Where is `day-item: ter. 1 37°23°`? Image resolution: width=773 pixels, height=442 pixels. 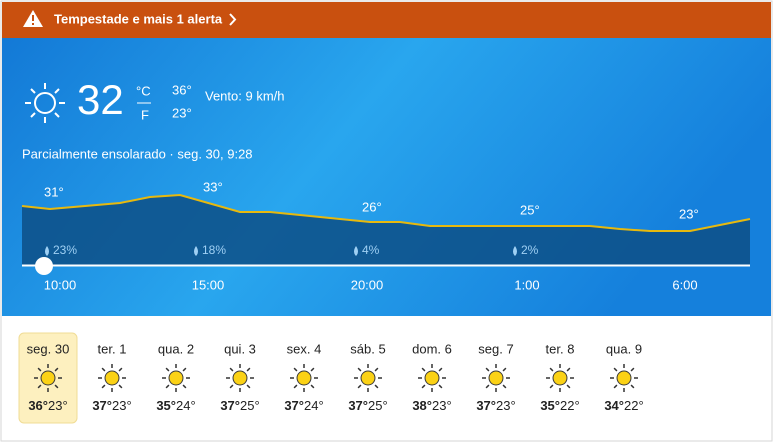 day-item: ter. 1 37°23° is located at coordinates (111, 377).